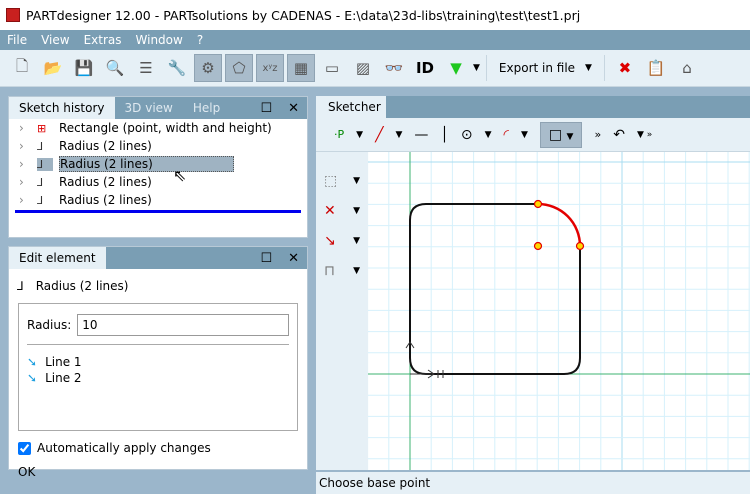  What do you see at coordinates (444, 134) in the screenshot?
I see `vertical-line-icon: │` at bounding box center [444, 134].